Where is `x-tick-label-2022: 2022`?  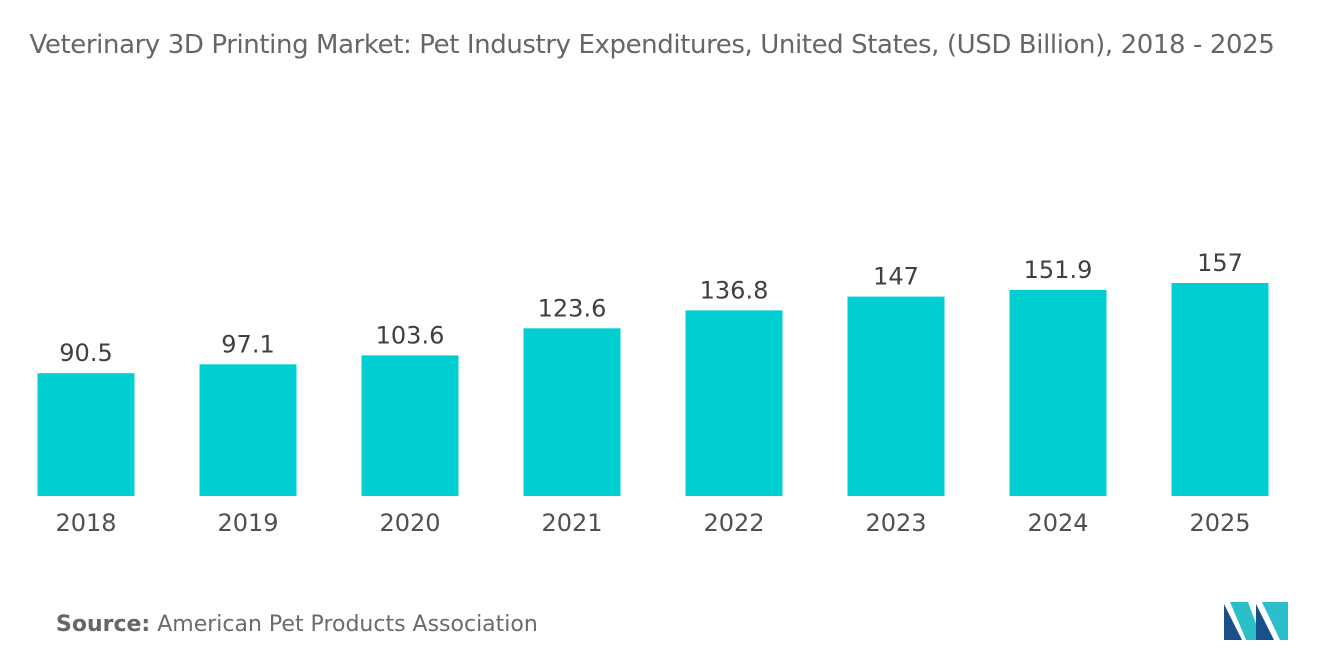 x-tick-label-2022: 2022 is located at coordinates (733, 523).